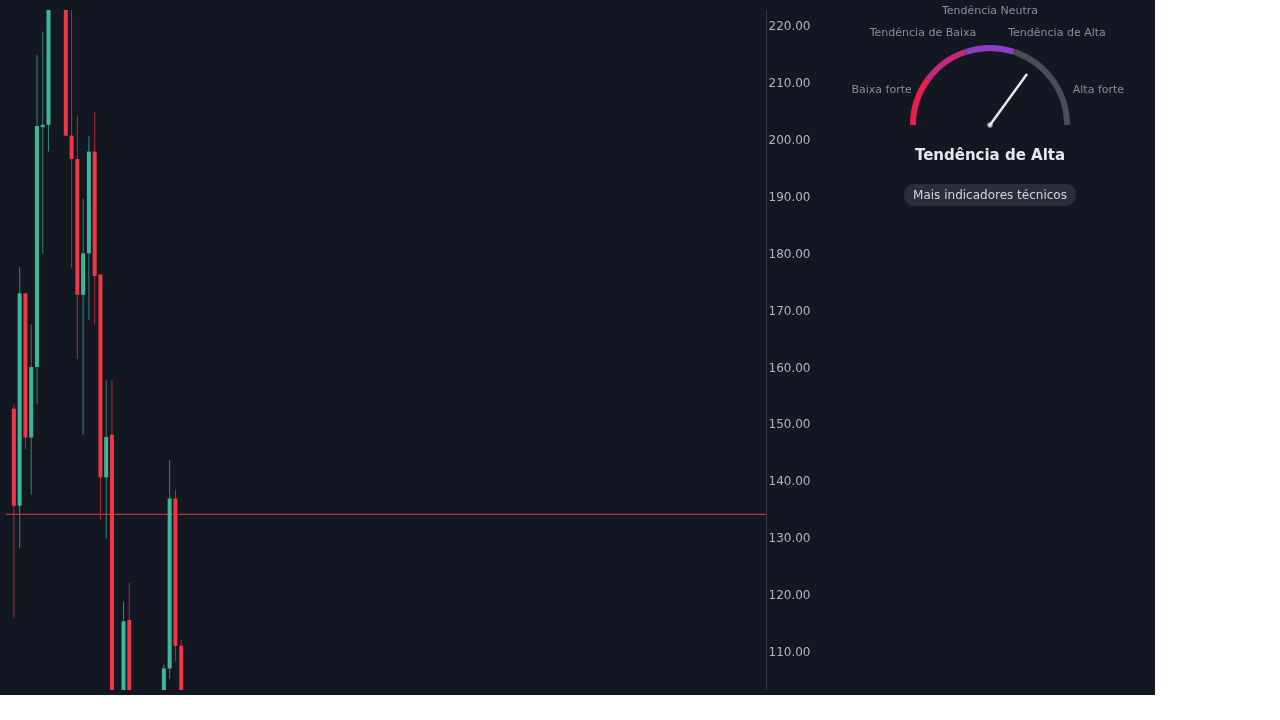 The height and width of the screenshot is (720, 1280). I want to click on slice-label: Tendência de Baixa, so click(922, 32).